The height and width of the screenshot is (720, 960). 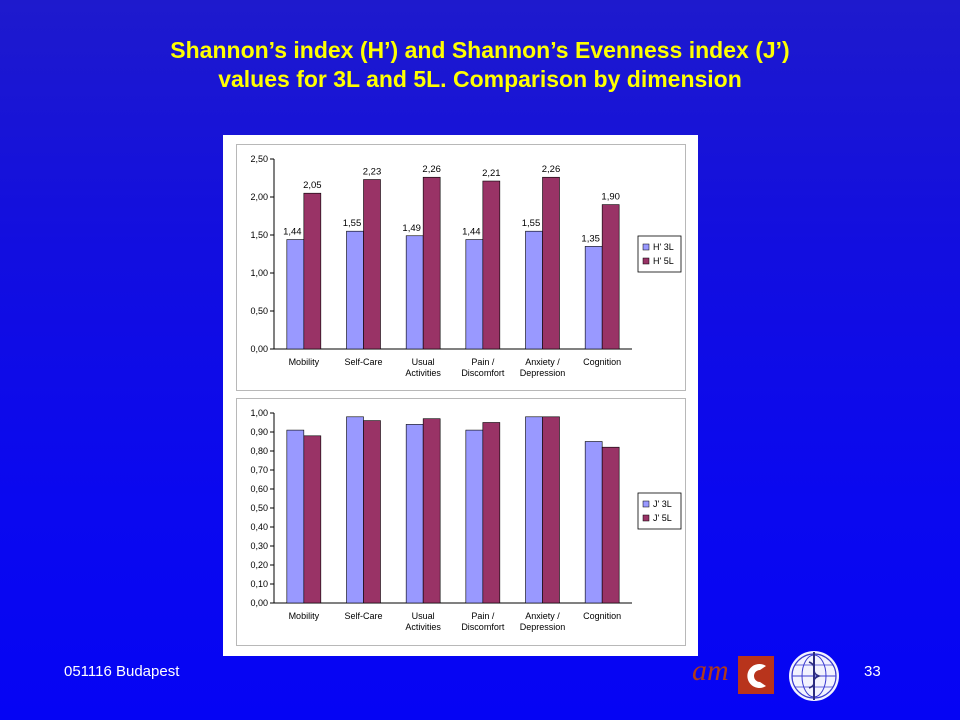 What do you see at coordinates (483, 362) in the screenshot?
I see `h-category-label: Pain /` at bounding box center [483, 362].